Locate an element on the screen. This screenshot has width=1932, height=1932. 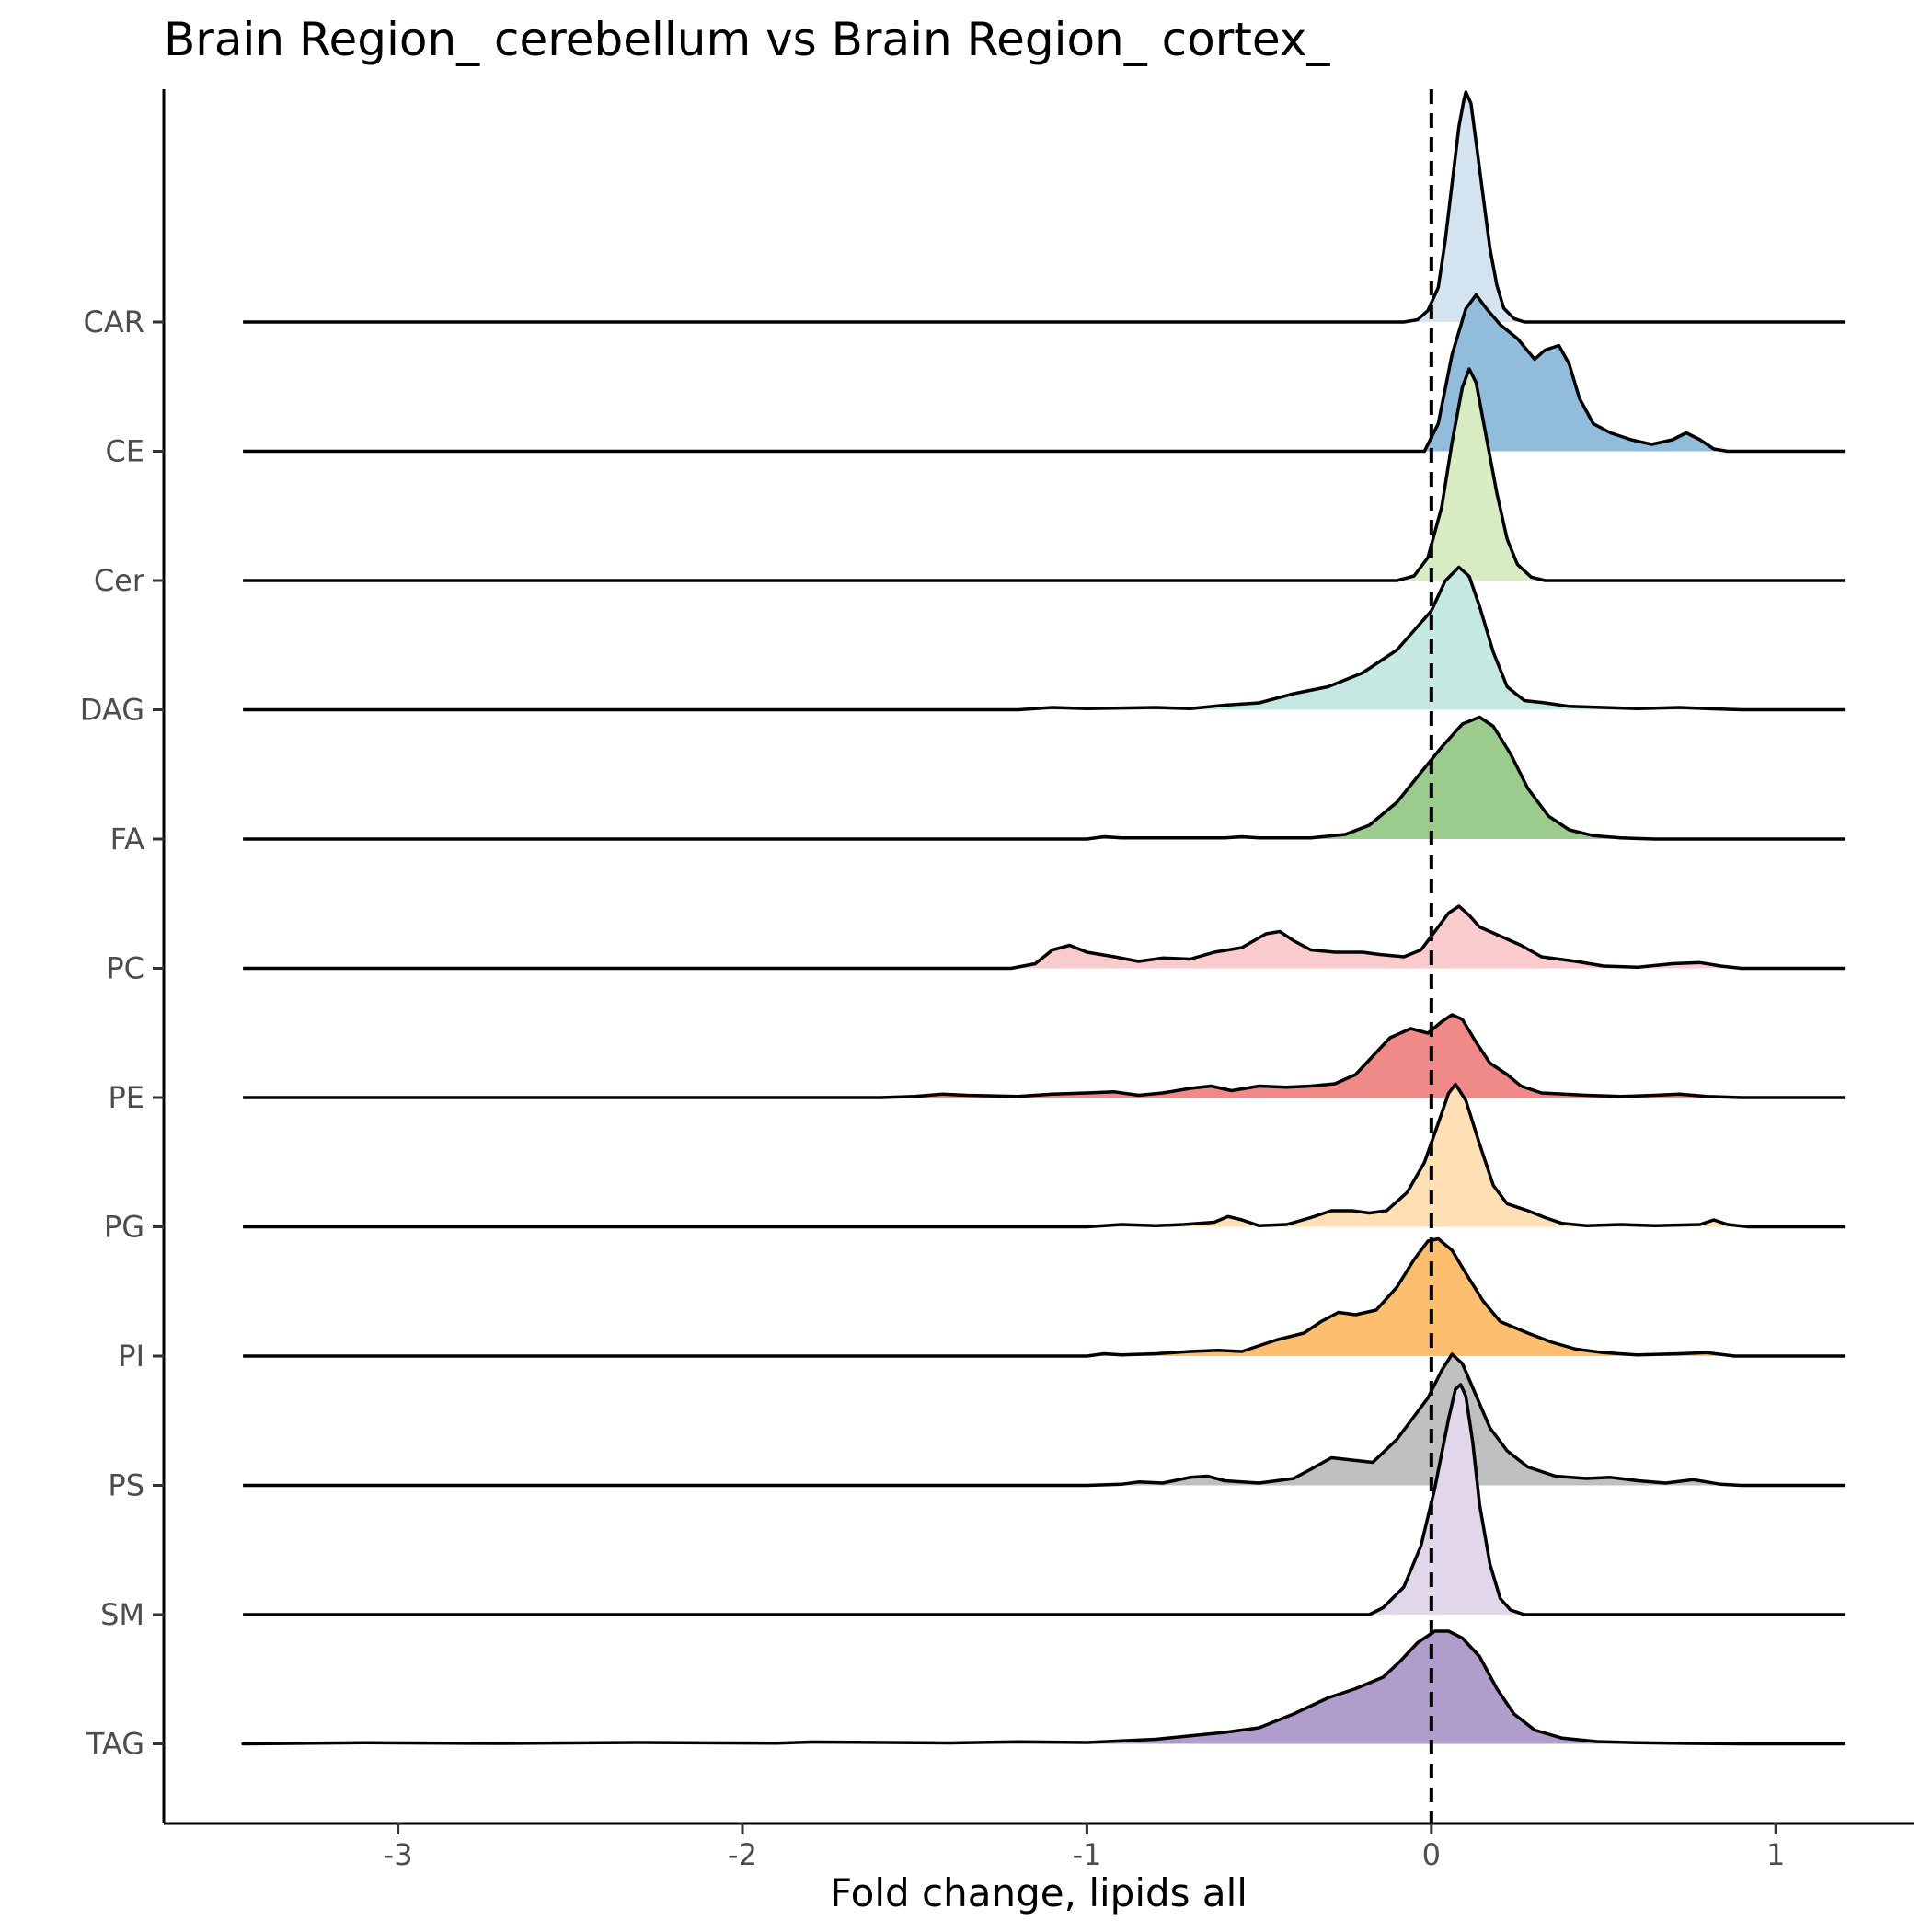
x-tick-label: 1 is located at coordinates (1775, 1854).